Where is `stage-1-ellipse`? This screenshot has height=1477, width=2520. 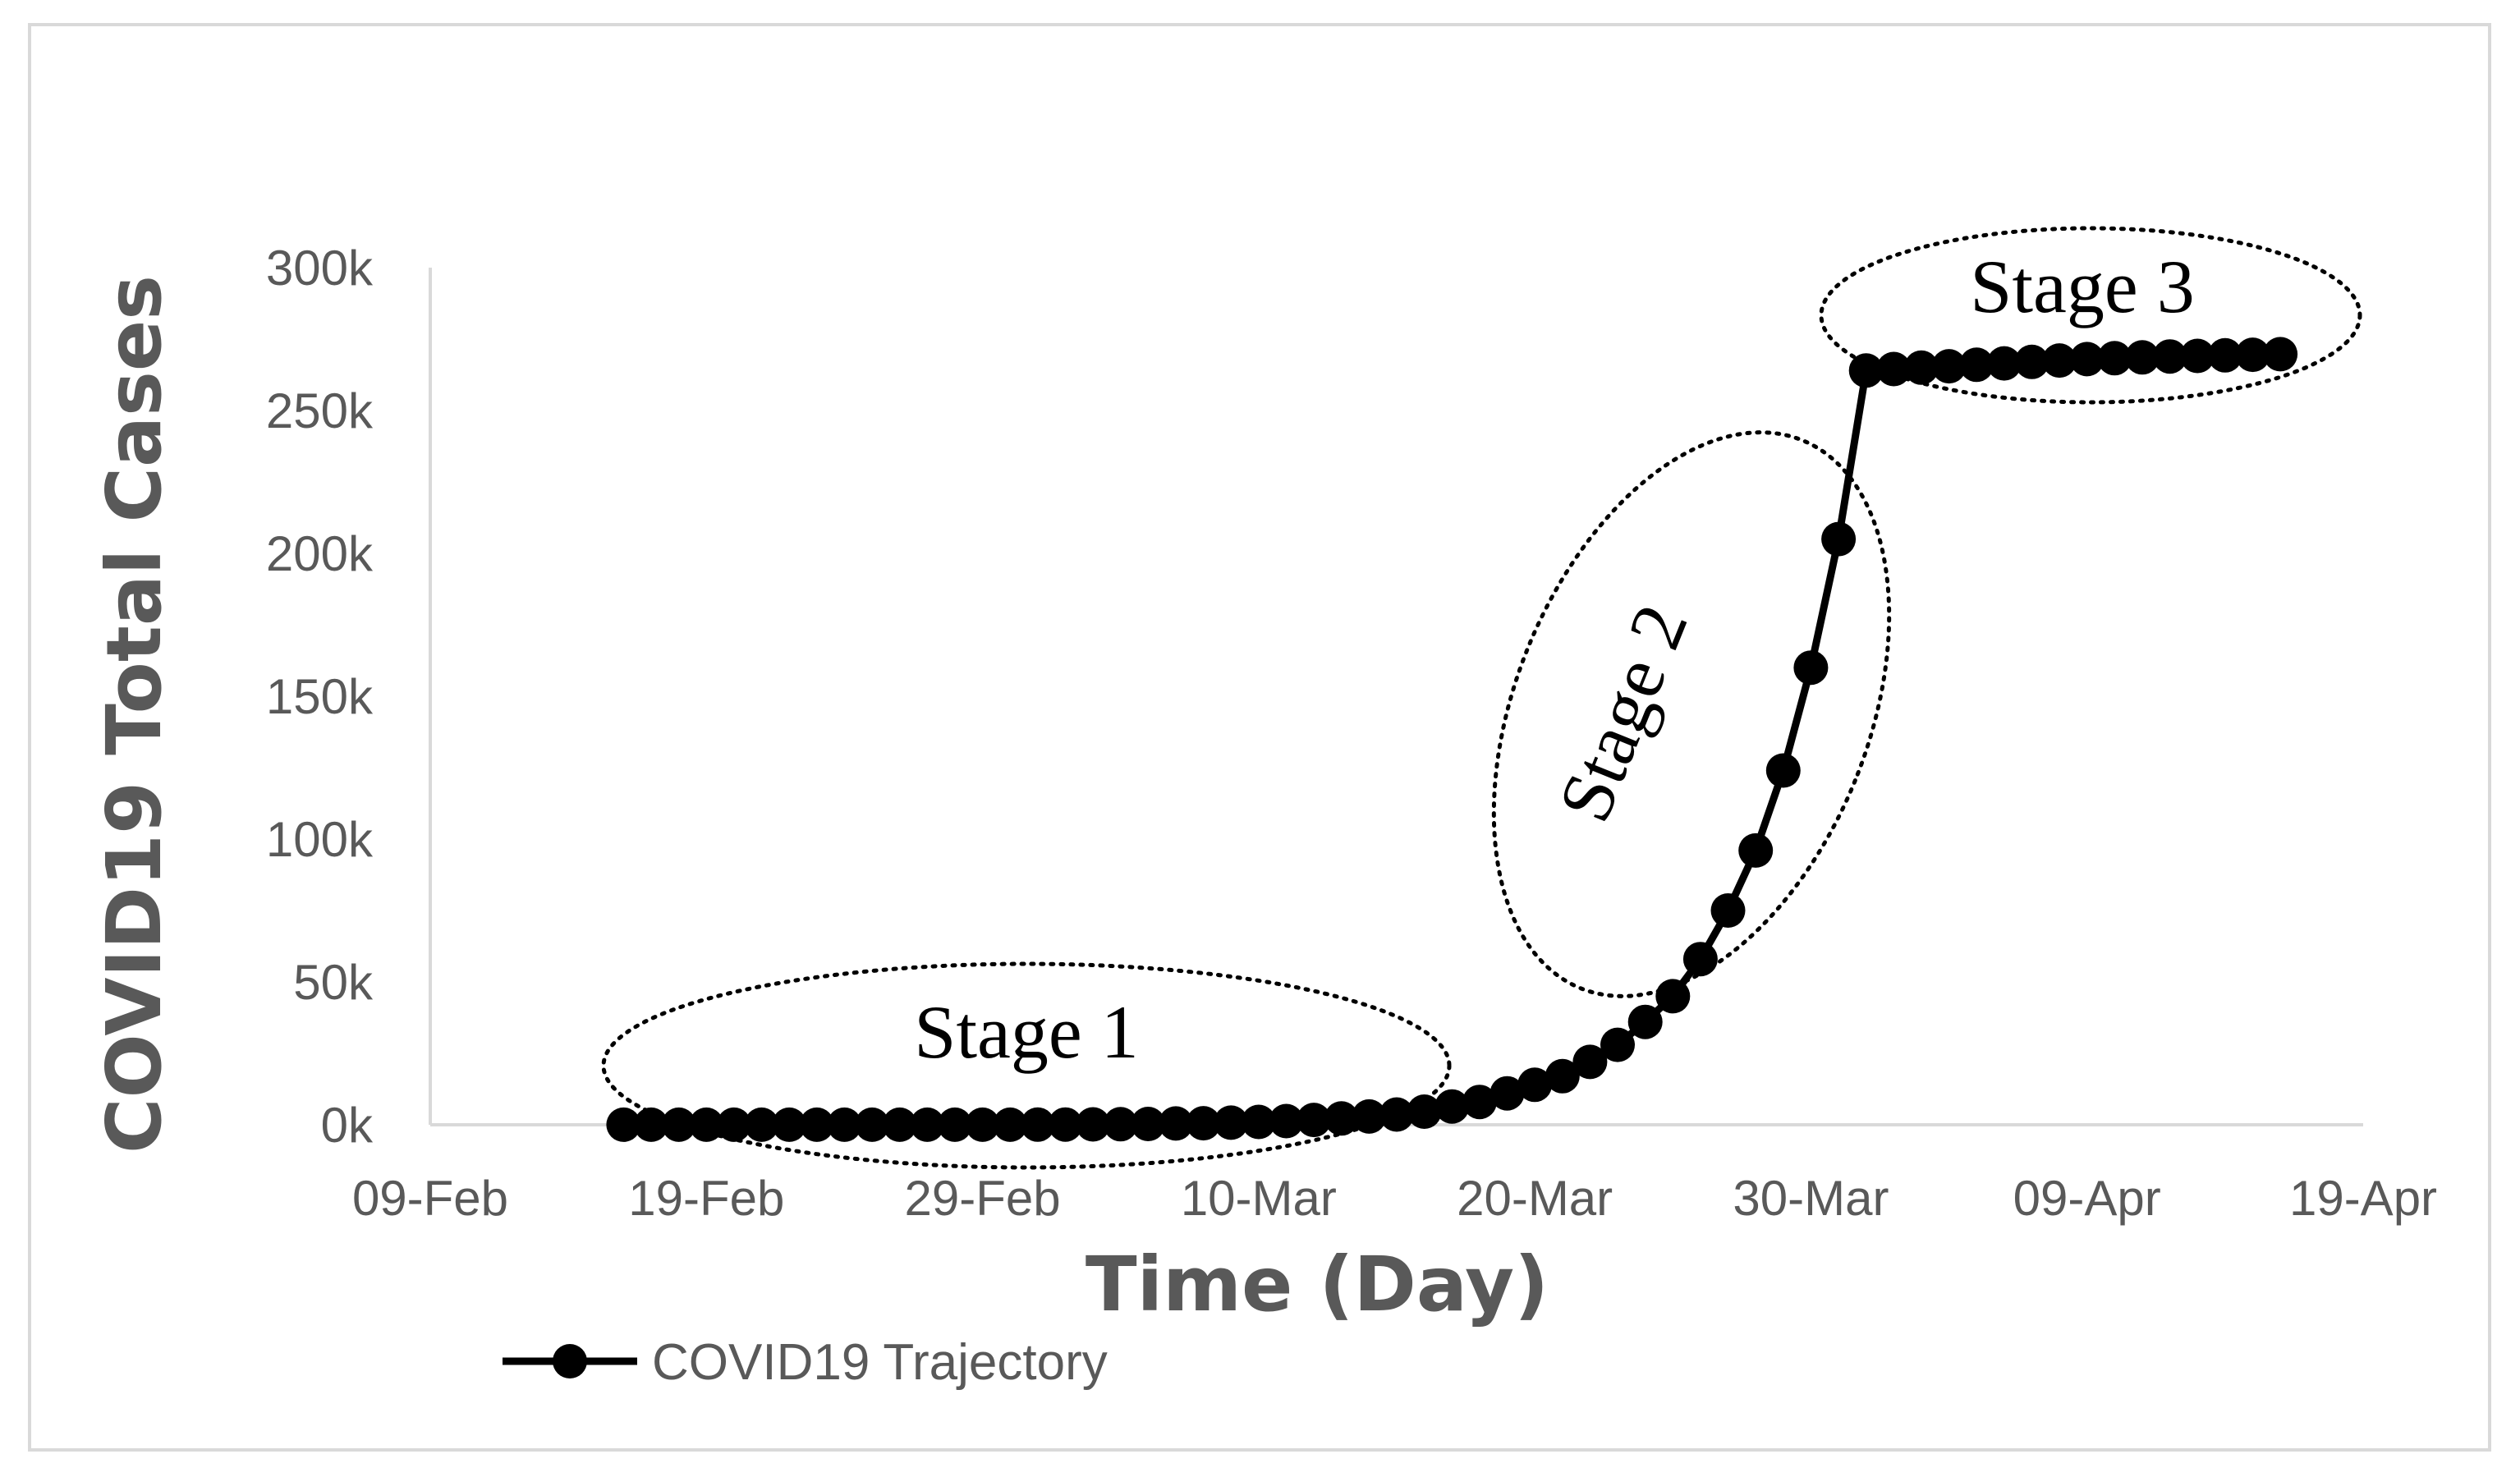 stage-1-ellipse is located at coordinates (1026, 1065).